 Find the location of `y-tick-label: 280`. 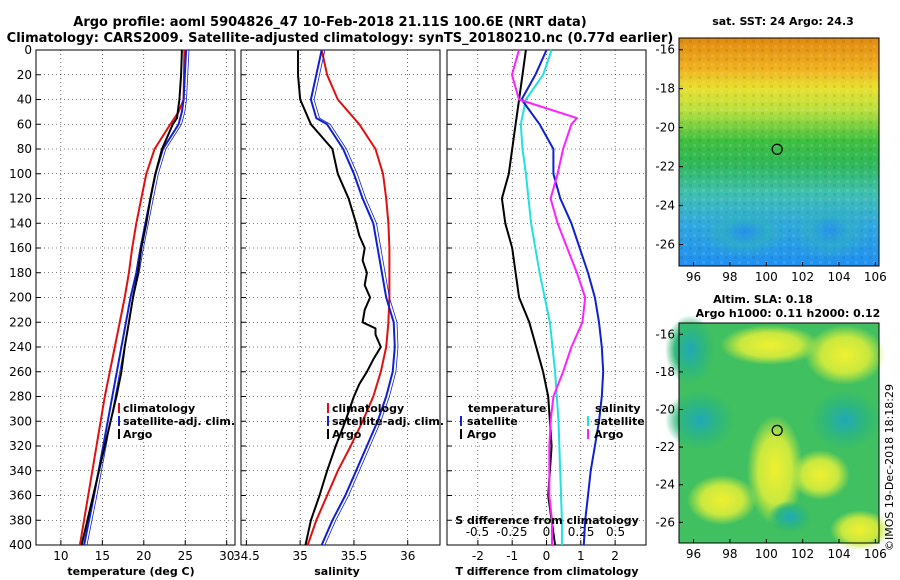

y-tick-label: 280 is located at coordinates (20, 397).